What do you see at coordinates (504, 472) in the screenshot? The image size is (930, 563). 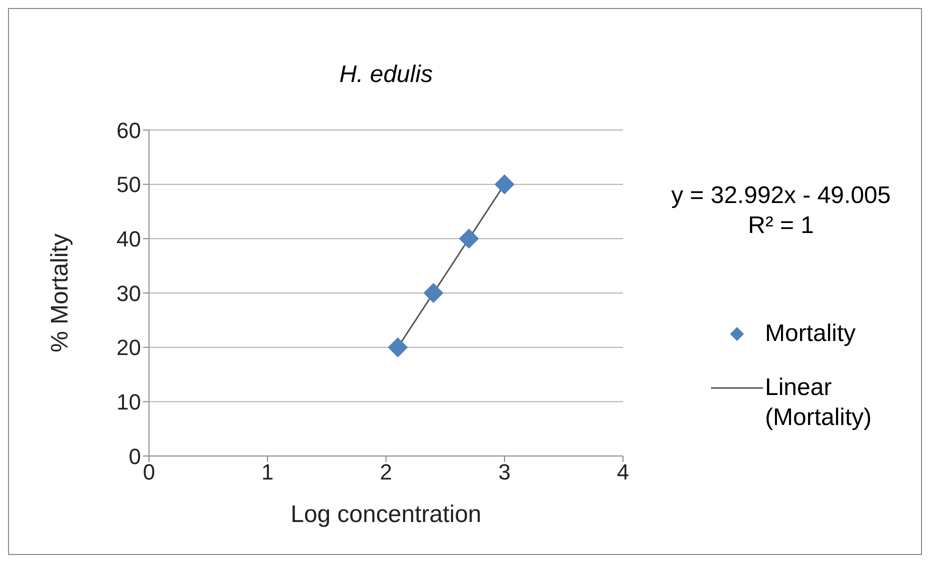 I see `x-tick-label: 3` at bounding box center [504, 472].